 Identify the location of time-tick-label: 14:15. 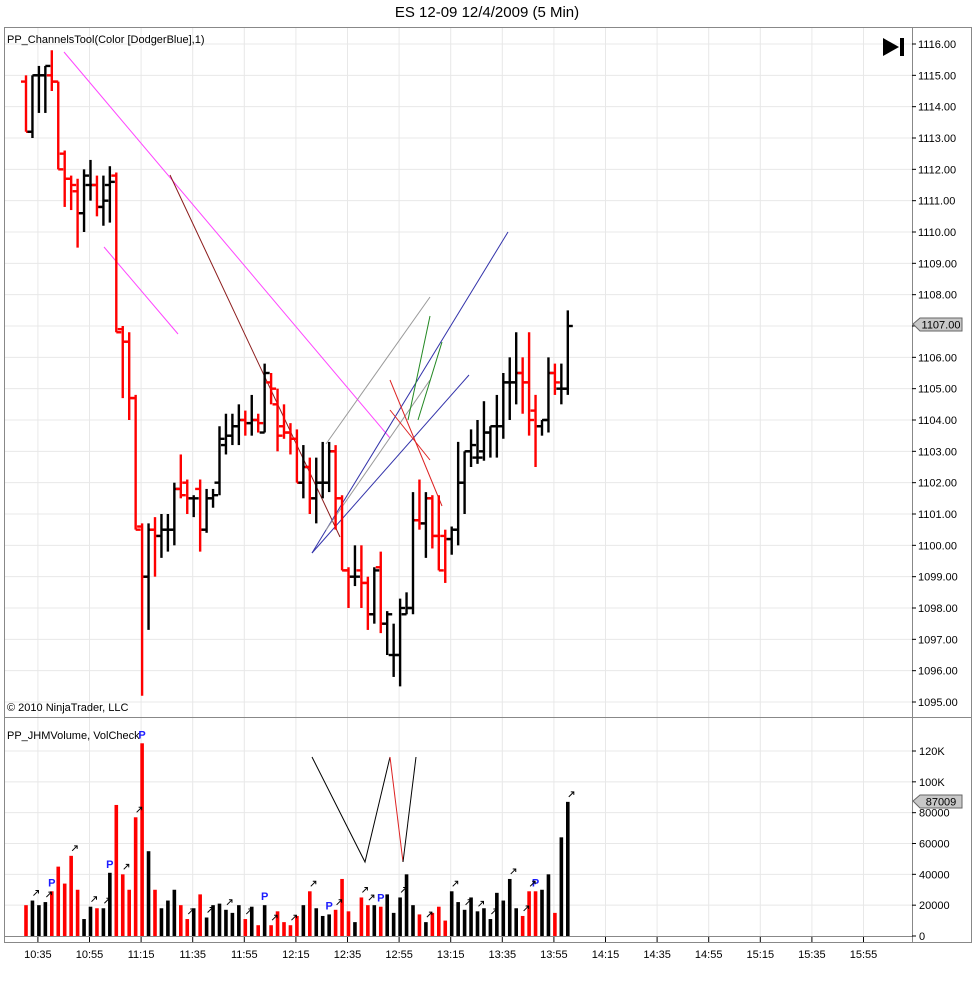
(606, 955).